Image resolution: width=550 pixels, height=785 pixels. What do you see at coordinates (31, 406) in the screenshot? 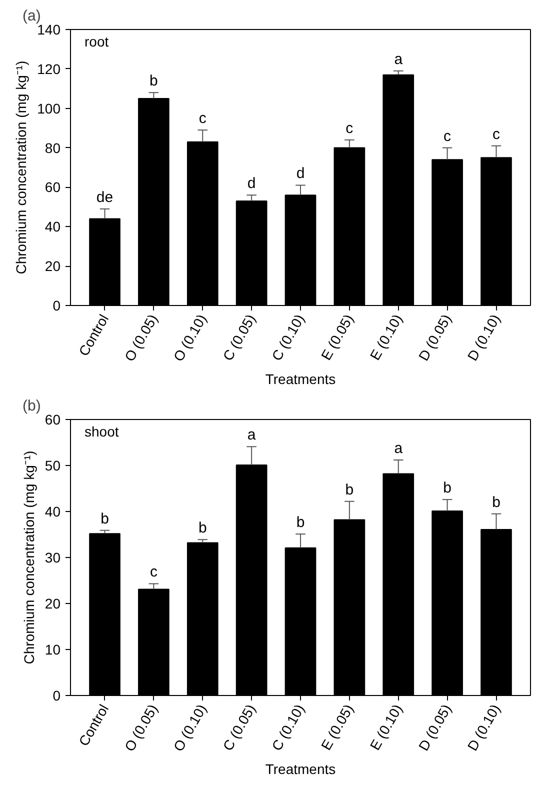
I see `chart-title: (b)` at bounding box center [31, 406].